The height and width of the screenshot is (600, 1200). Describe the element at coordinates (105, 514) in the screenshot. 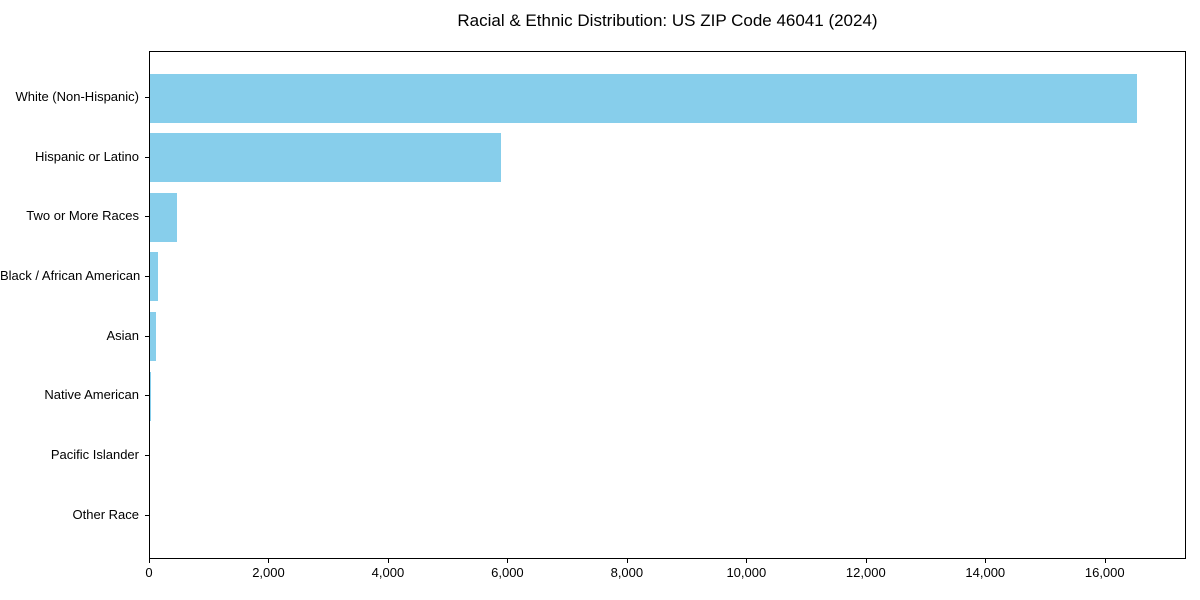

I see `y-tick-label: Other Race` at that location.